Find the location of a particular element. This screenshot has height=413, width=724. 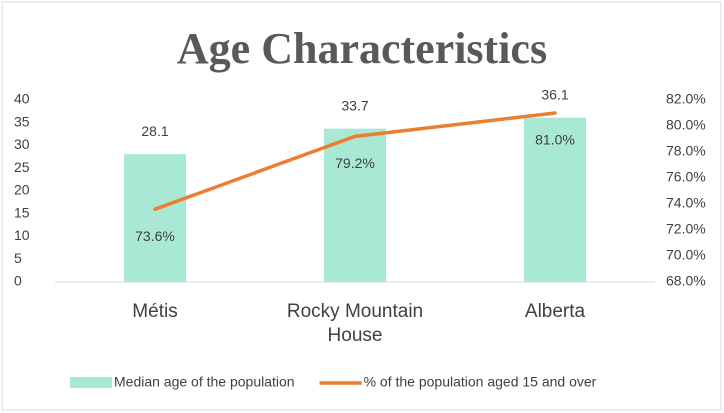

y-tick-label: 0 is located at coordinates (18, 281).